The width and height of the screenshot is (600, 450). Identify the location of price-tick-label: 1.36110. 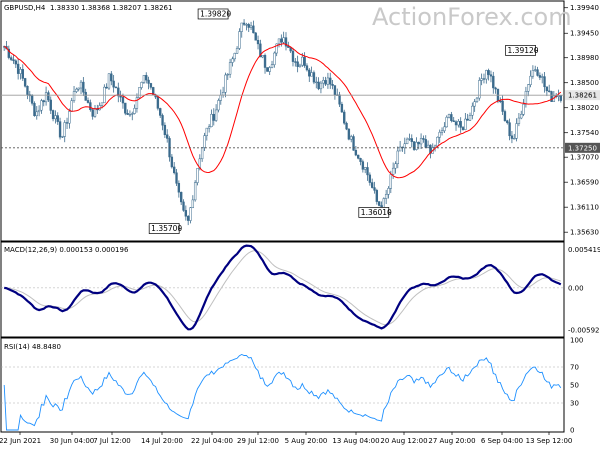
(584, 208).